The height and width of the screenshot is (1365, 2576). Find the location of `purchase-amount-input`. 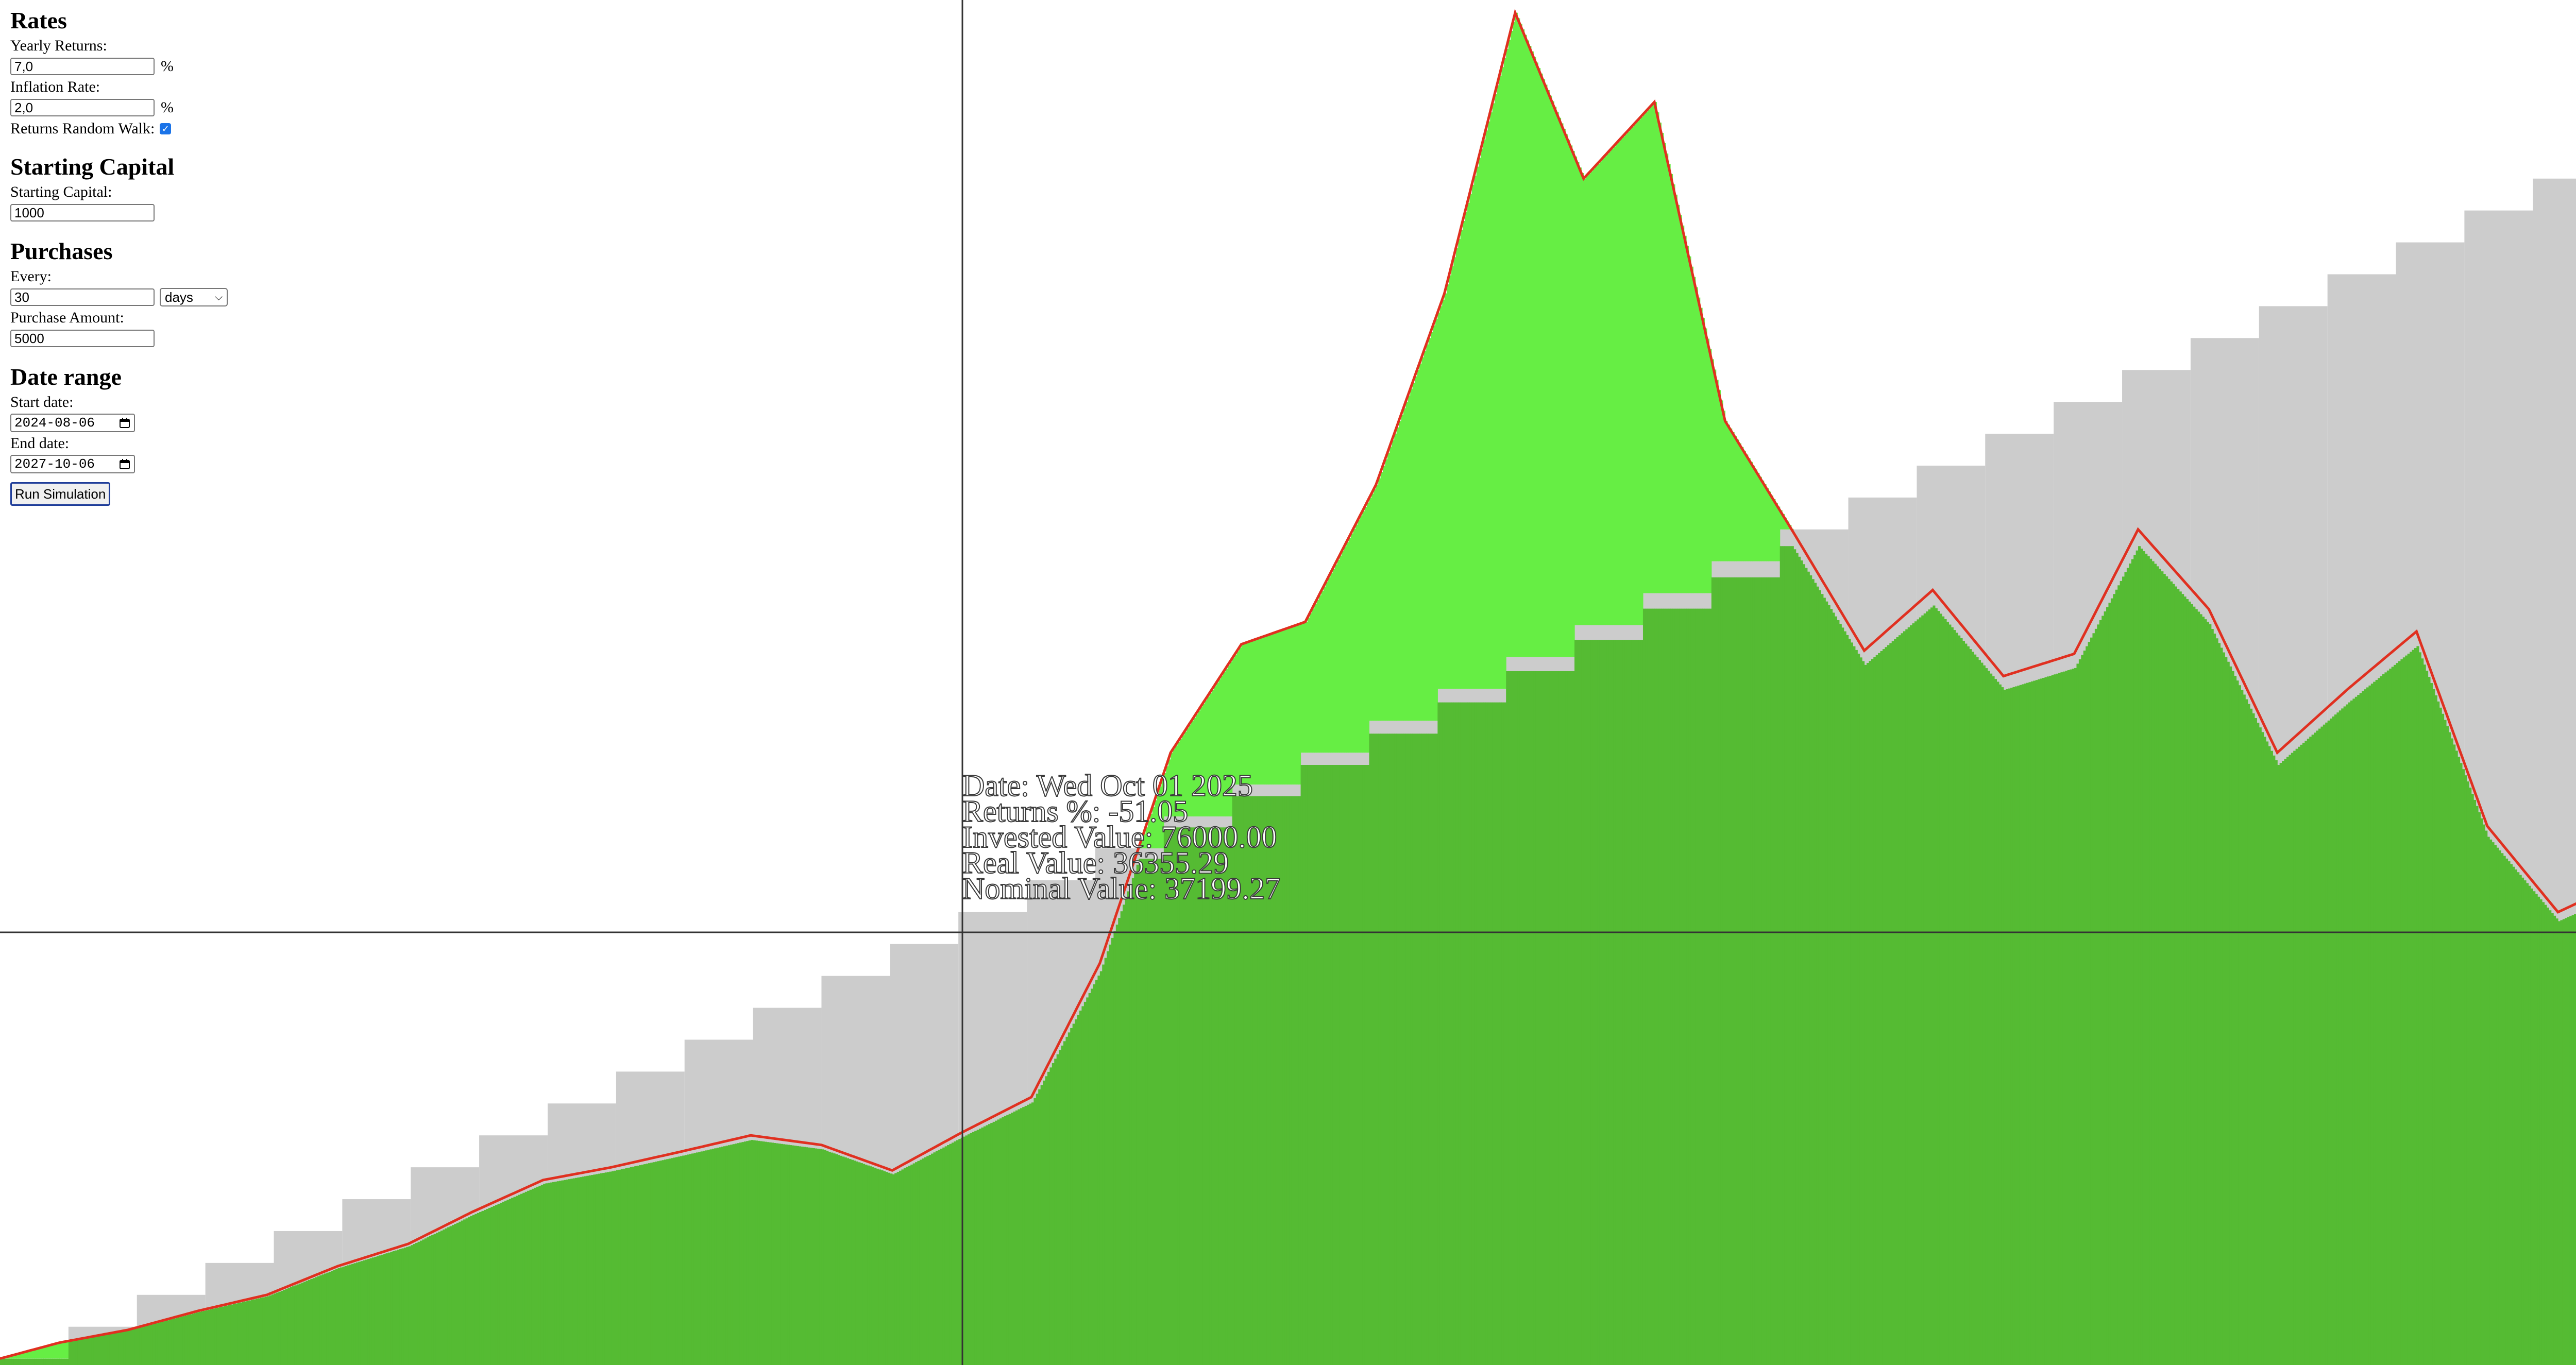

purchase-amount-input is located at coordinates (82, 338).